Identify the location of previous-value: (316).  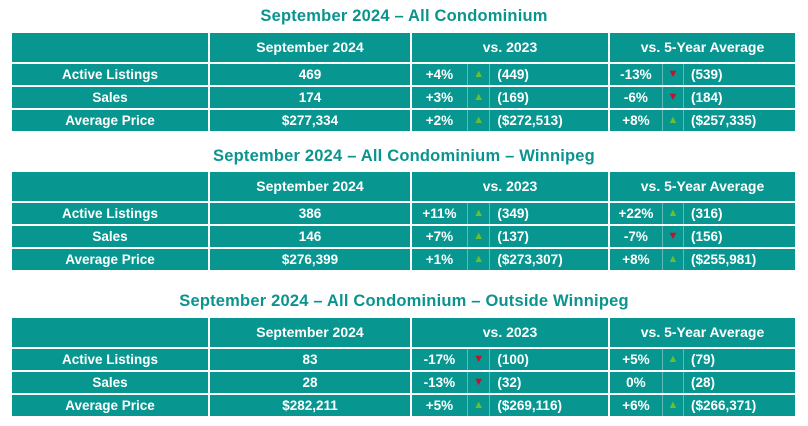
(706, 213).